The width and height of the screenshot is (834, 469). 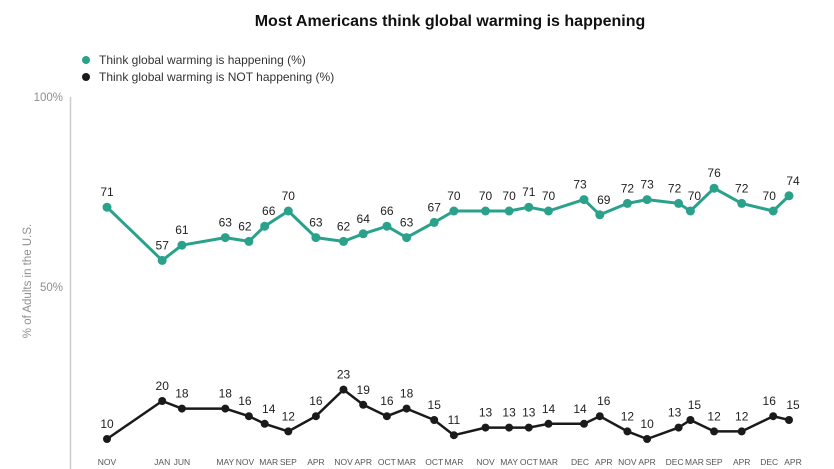 I want to click on data-point-label: 76, so click(x=714, y=173).